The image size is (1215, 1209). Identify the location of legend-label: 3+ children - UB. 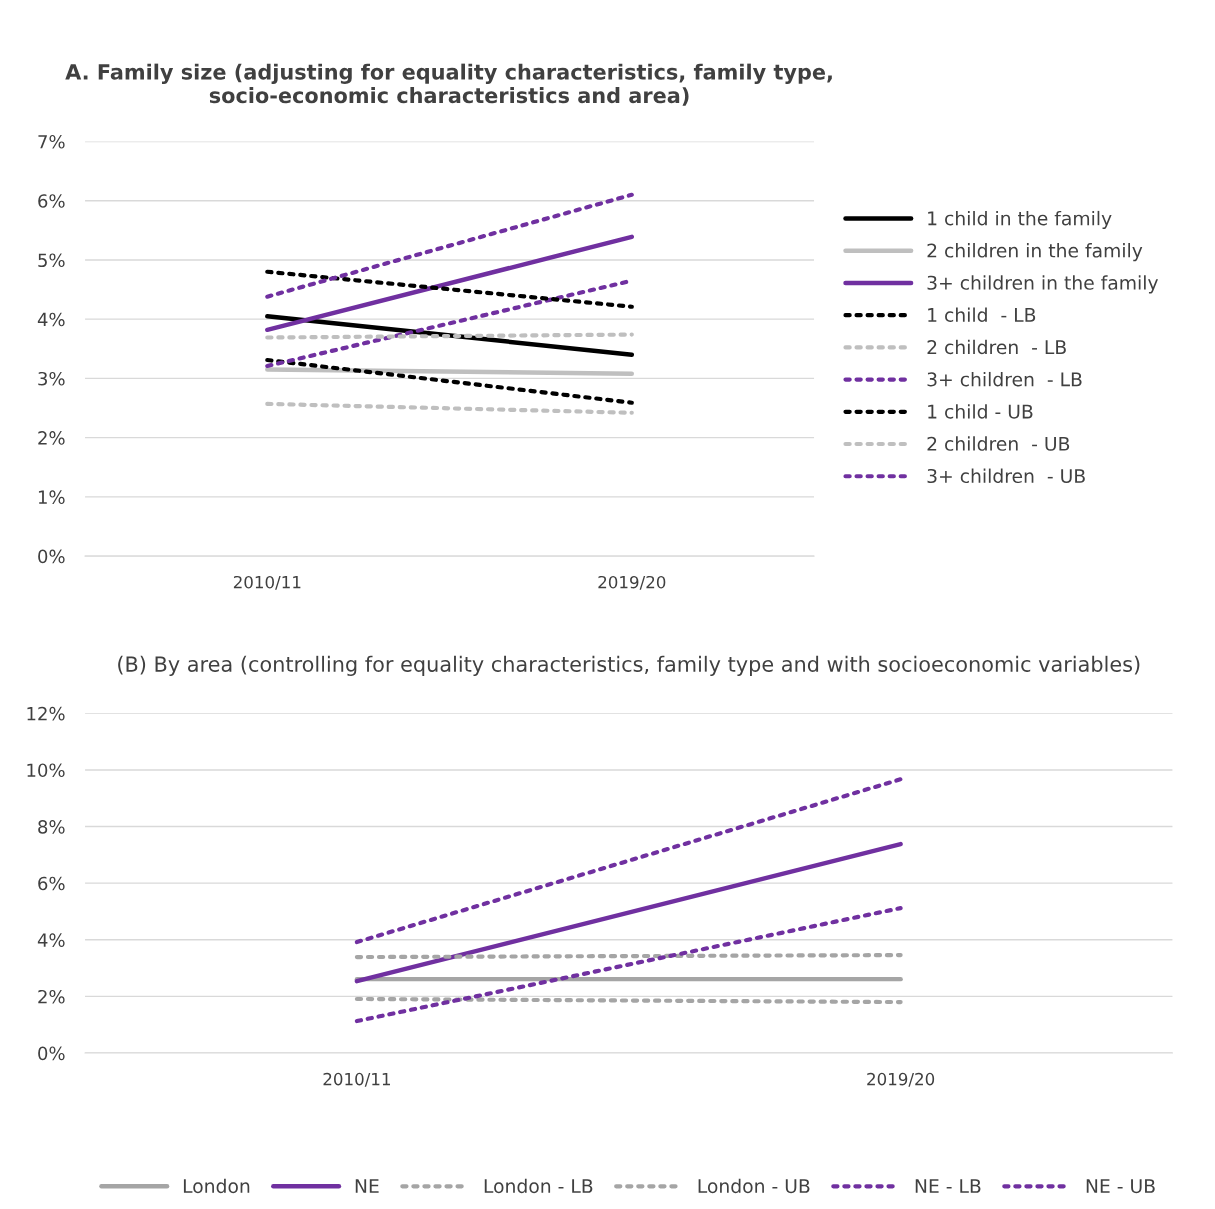
(1006, 476).